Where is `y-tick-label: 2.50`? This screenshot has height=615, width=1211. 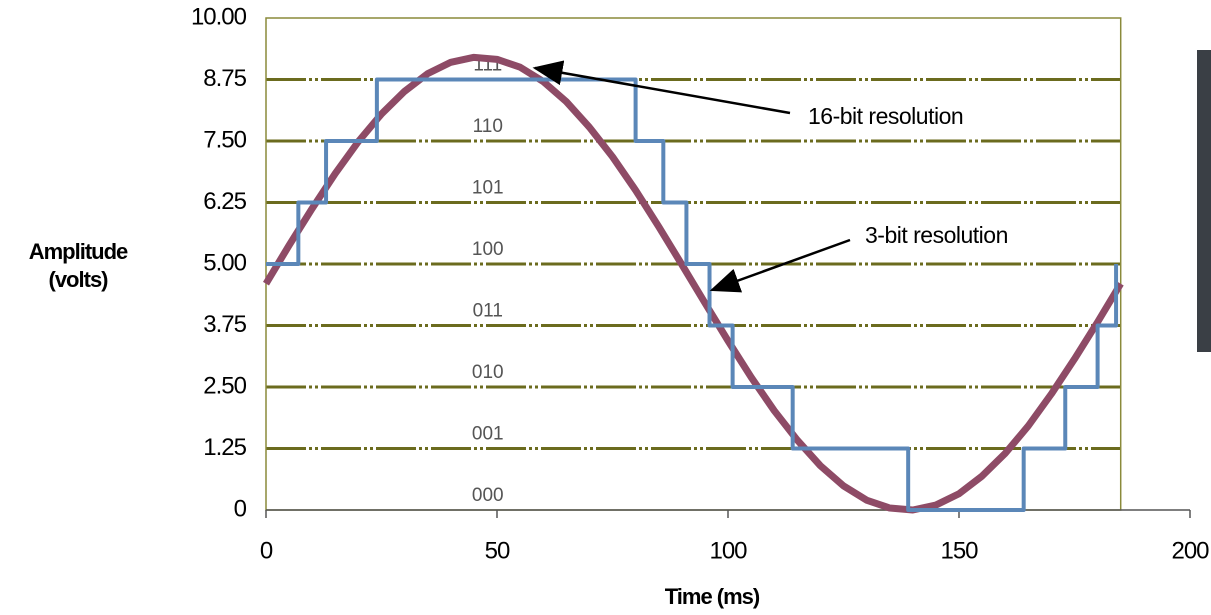
y-tick-label: 2.50 is located at coordinates (224, 385).